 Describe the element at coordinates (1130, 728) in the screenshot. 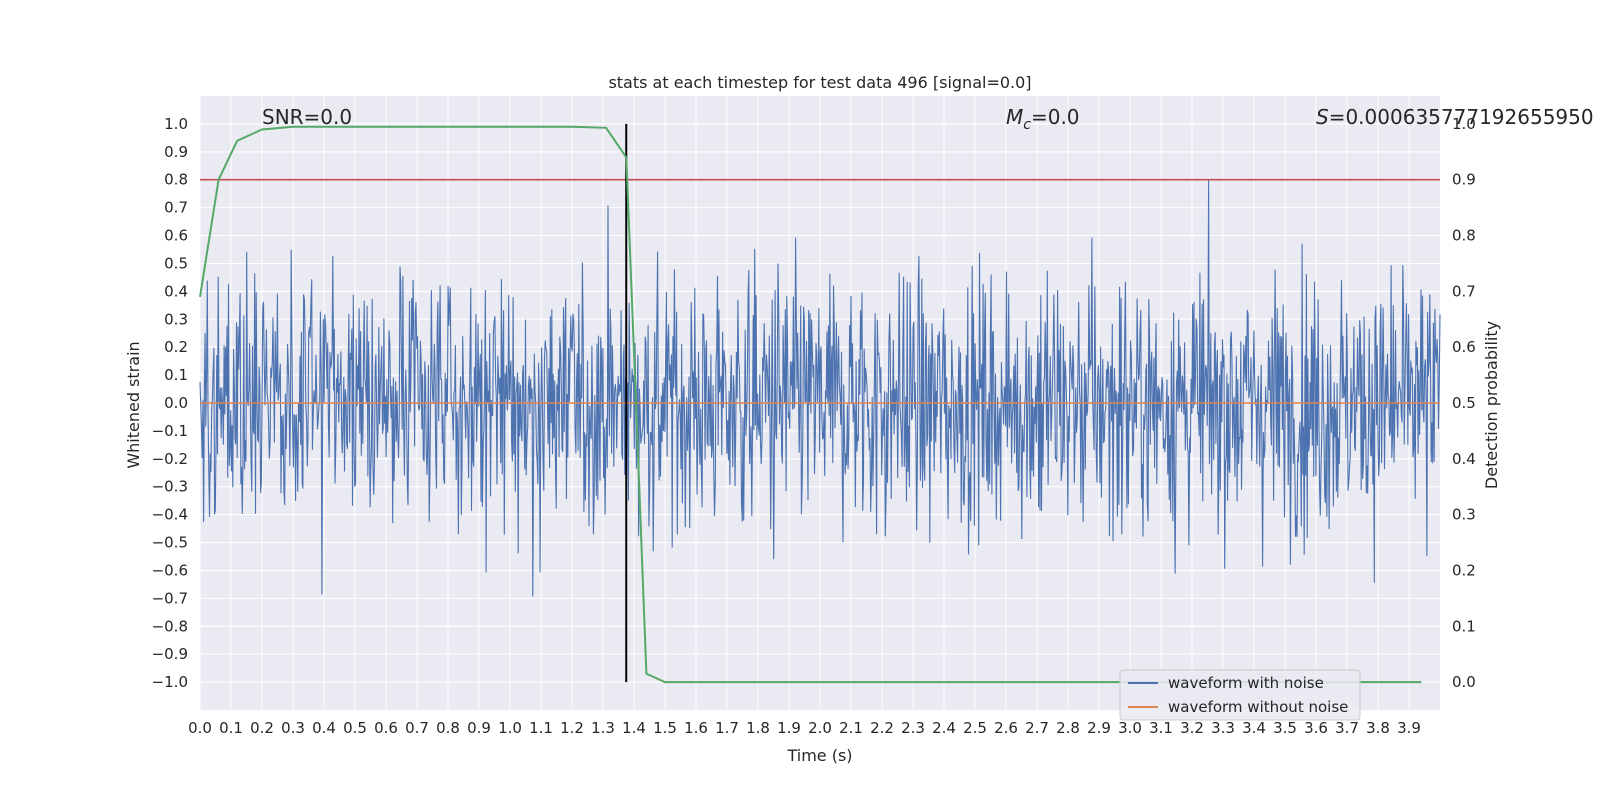

I see `x-tick-label: 3.0` at that location.